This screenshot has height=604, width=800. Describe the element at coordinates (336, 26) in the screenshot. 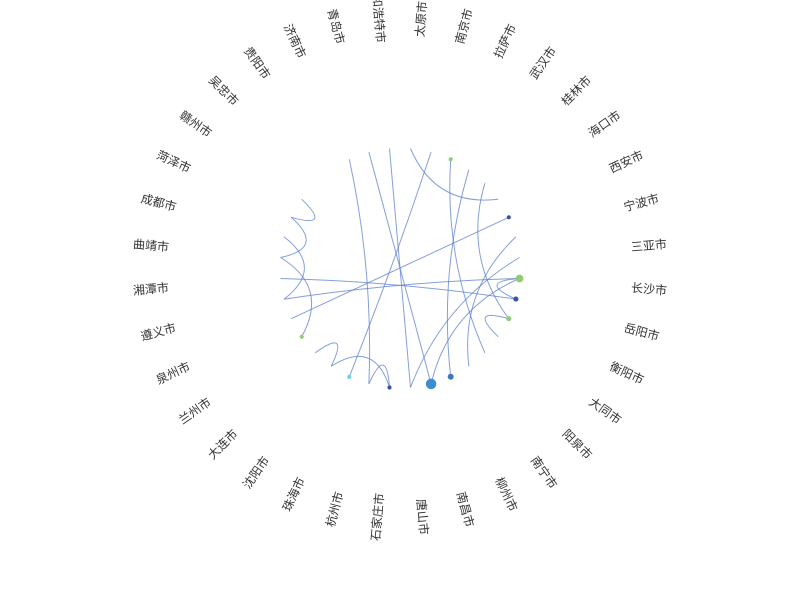

I see `node-label-25: 青岛市` at that location.